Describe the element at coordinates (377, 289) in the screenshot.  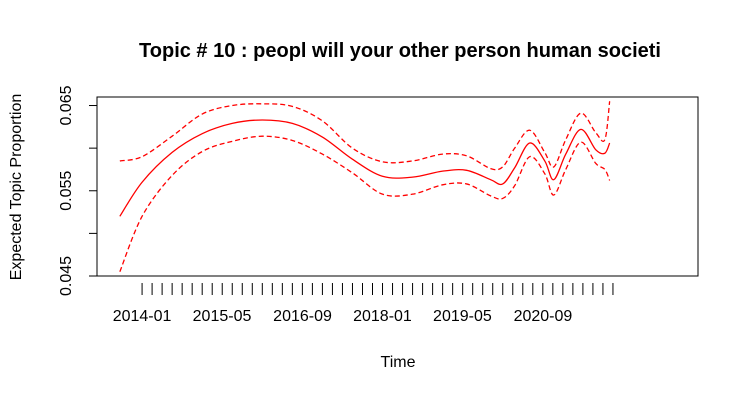
I see `rug-ticks` at that location.